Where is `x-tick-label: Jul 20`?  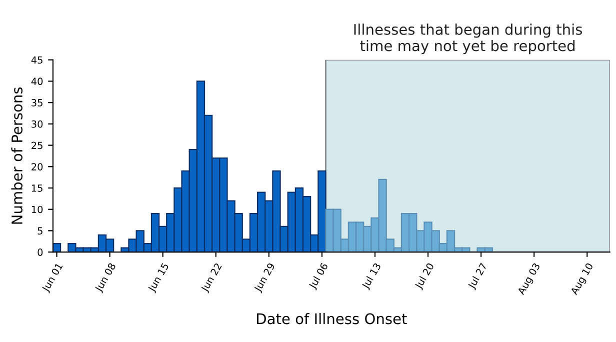 x-tick-label: Jul 20 is located at coordinates (425, 276).